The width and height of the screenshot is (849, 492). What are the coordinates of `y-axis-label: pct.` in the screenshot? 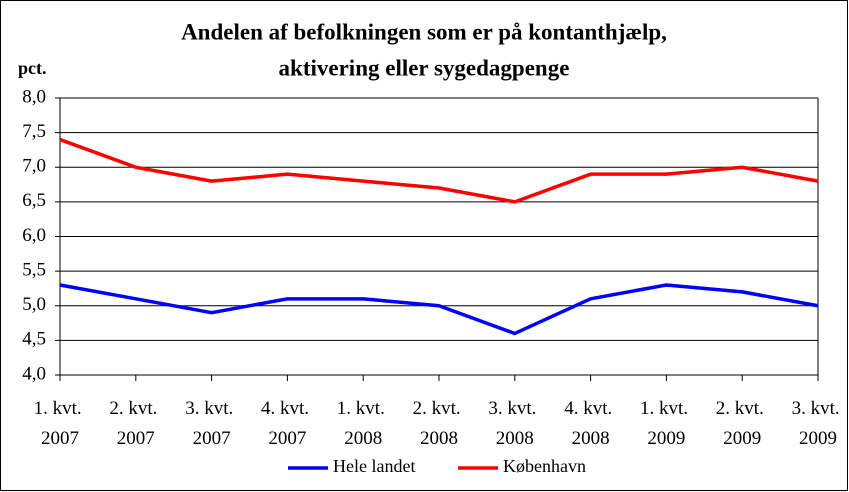 It's located at (32, 68).